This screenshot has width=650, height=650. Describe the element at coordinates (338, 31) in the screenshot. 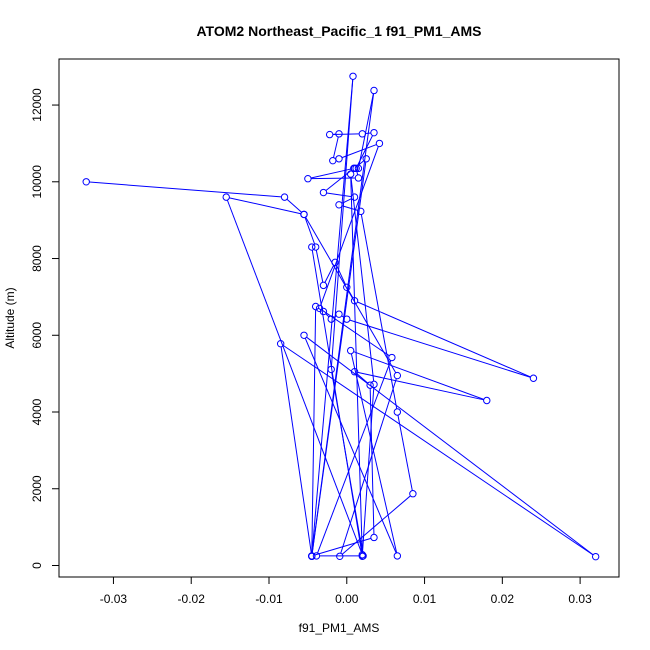

I see `chart-title: ATOM2 Northeast_Pacific_1 f91_PM1_AMS` at that location.